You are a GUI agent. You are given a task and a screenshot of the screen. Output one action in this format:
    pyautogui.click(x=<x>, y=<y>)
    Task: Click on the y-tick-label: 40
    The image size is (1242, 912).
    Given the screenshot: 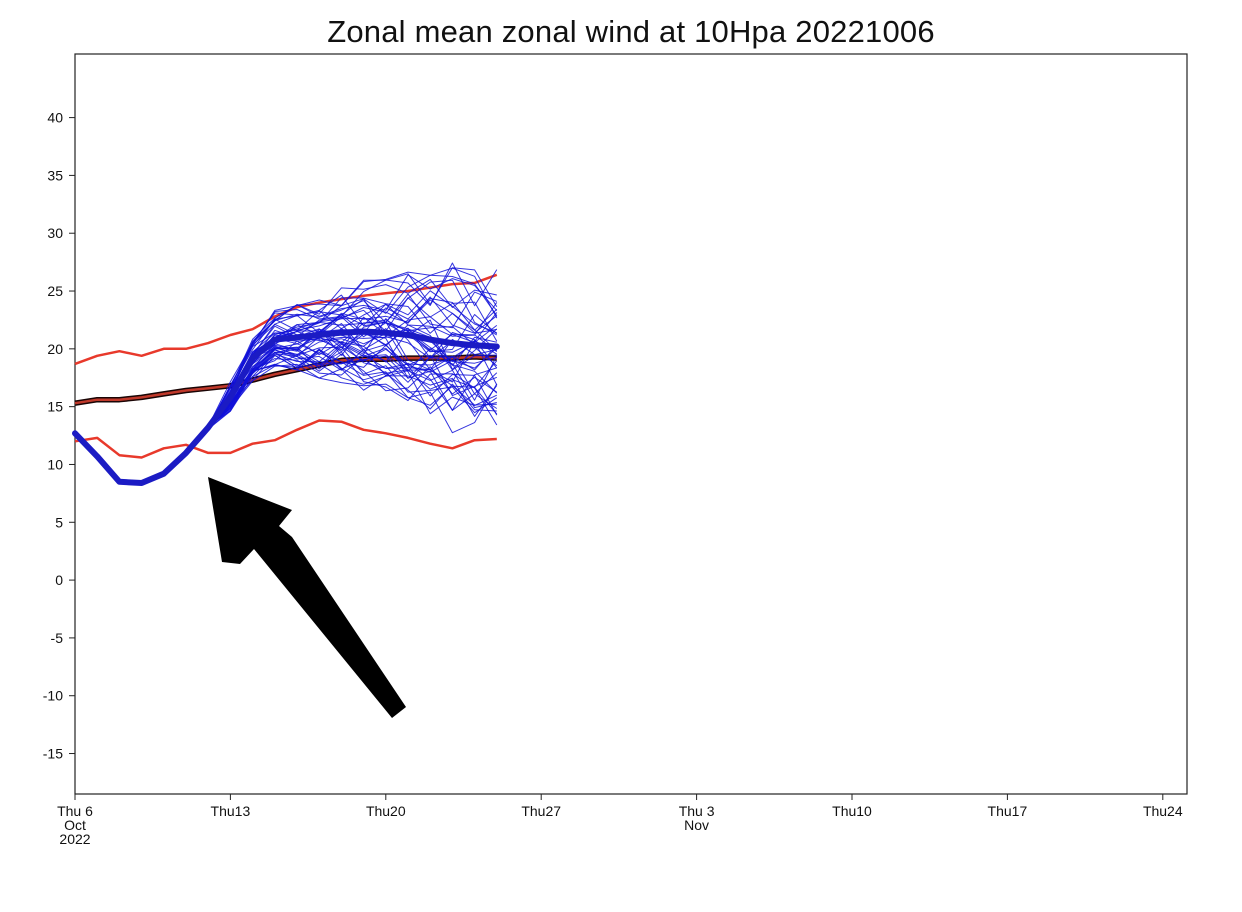 What is the action you would take?
    pyautogui.click(x=55, y=118)
    